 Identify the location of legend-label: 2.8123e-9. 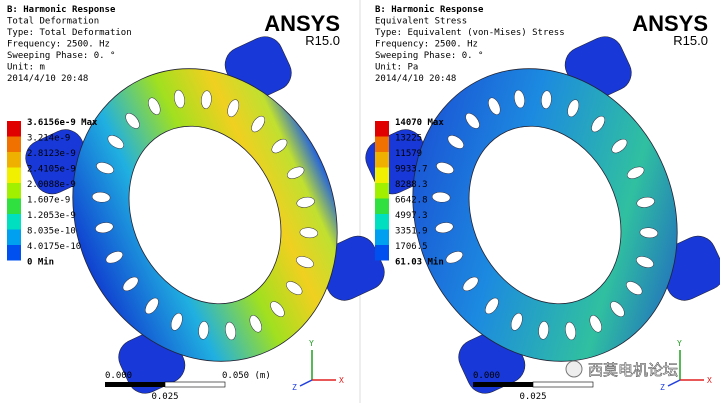
(51, 154).